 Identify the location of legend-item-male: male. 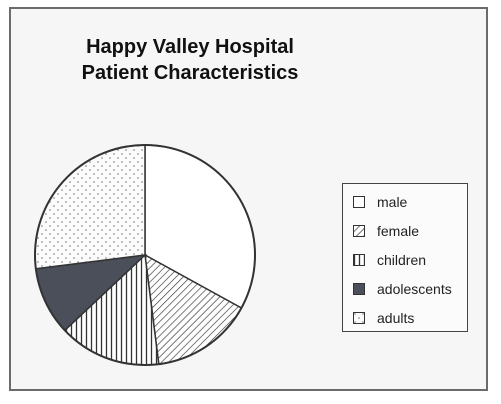
(380, 202).